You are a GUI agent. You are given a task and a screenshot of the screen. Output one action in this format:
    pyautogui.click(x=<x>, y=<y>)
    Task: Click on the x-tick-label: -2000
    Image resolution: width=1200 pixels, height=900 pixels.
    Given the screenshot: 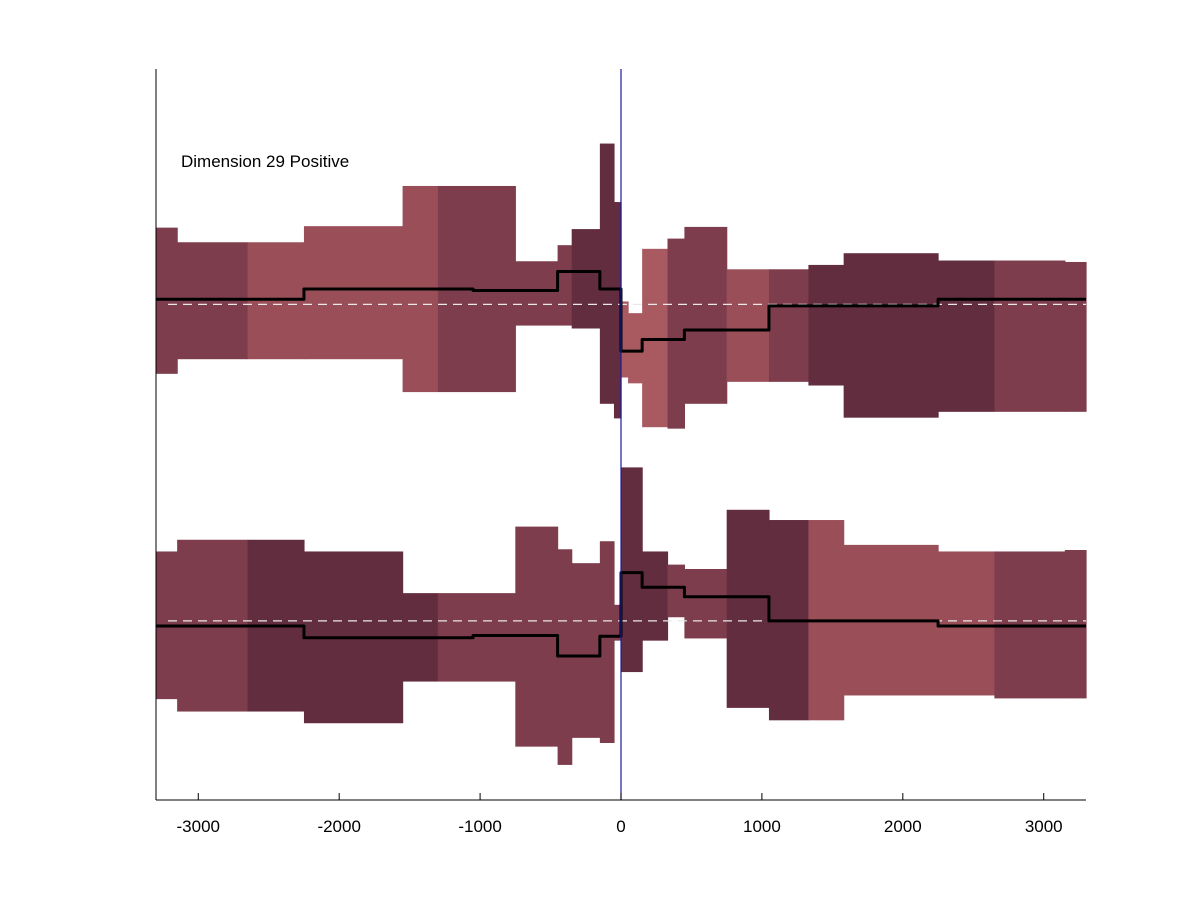 What is the action you would take?
    pyautogui.click(x=338, y=826)
    